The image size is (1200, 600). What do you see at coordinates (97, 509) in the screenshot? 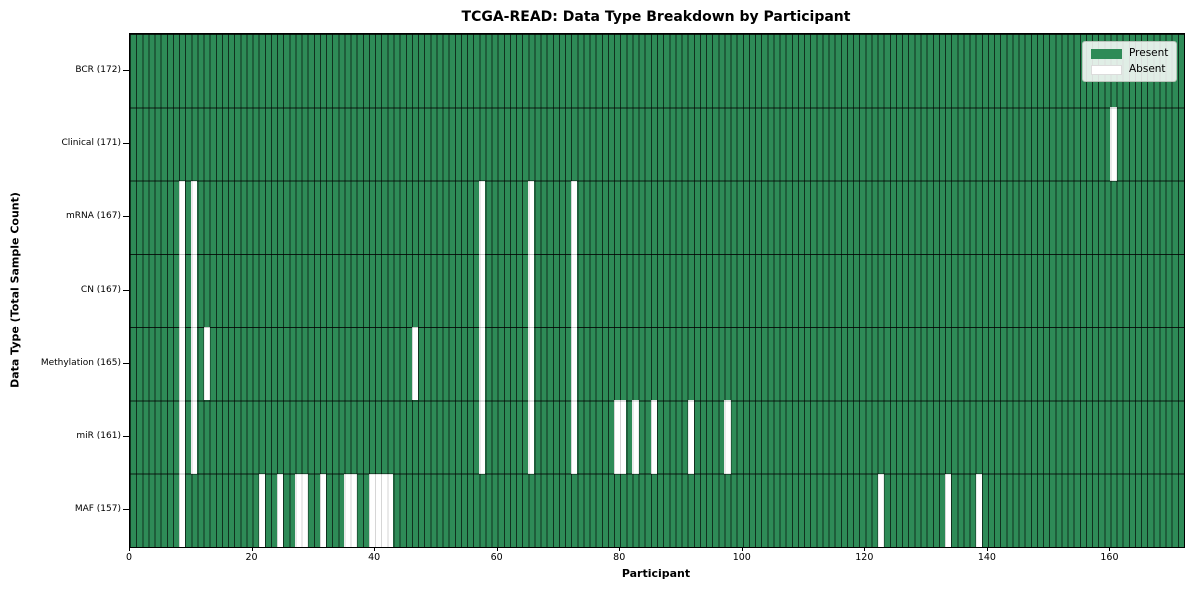
I see `y-tick-label-maf: MAF (157)` at bounding box center [97, 509].